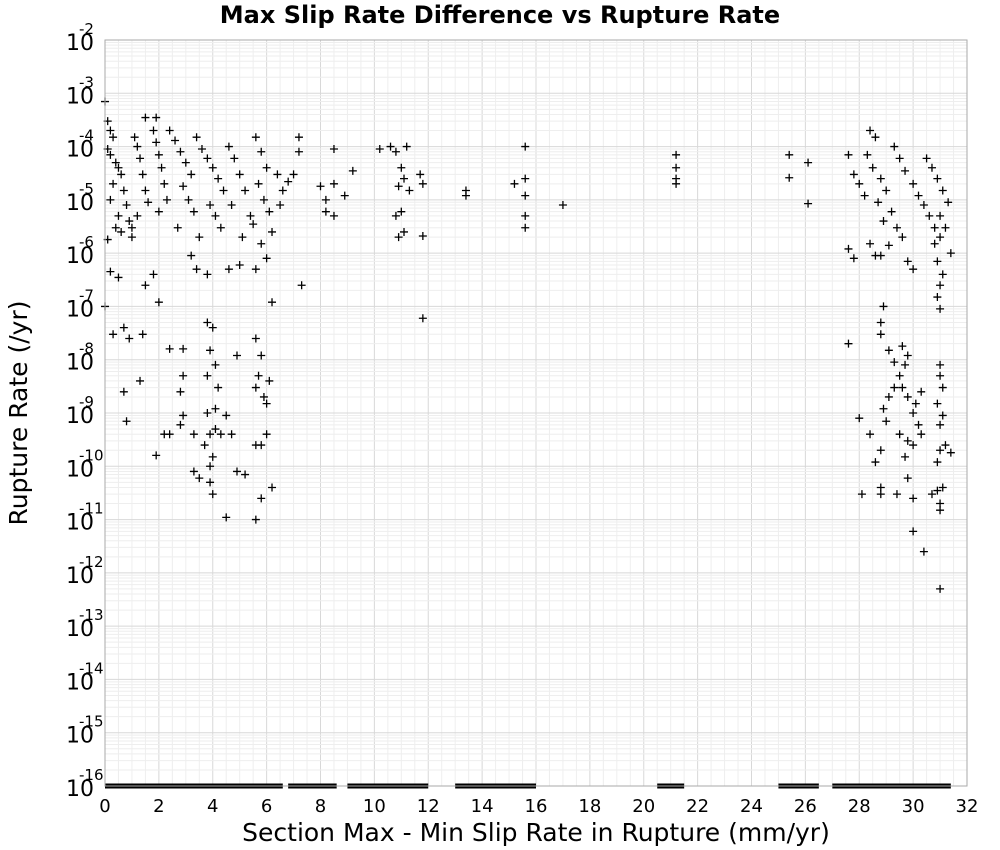 Image resolution: width=1000 pixels, height=850 pixels. Describe the element at coordinates (91, 775) in the screenshot. I see `y-tick-label-exponent: -16` at that location.